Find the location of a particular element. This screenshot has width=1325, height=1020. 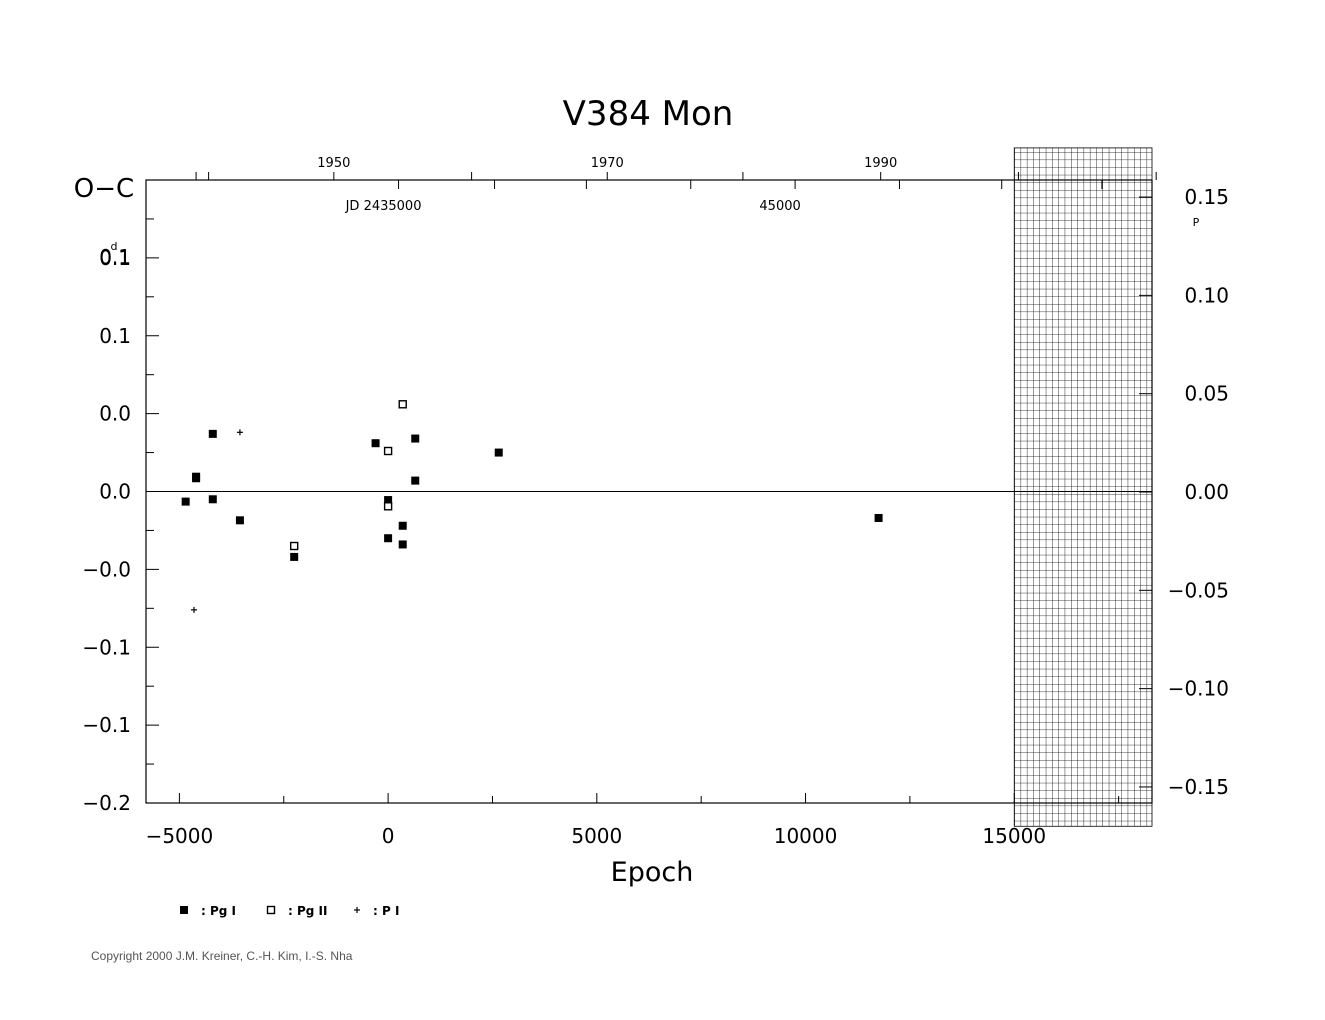

hatched-region is located at coordinates (1083, 487).